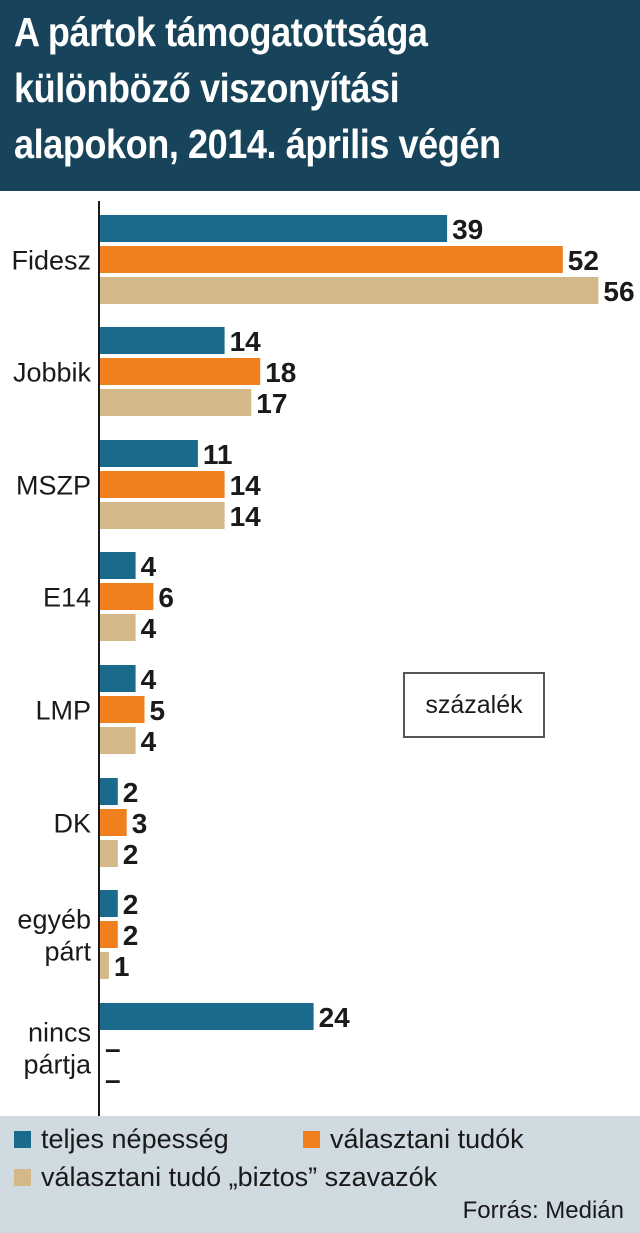 The height and width of the screenshot is (1233, 640). Describe the element at coordinates (280, 372) in the screenshot. I see `bar-value-label: 18` at that location.